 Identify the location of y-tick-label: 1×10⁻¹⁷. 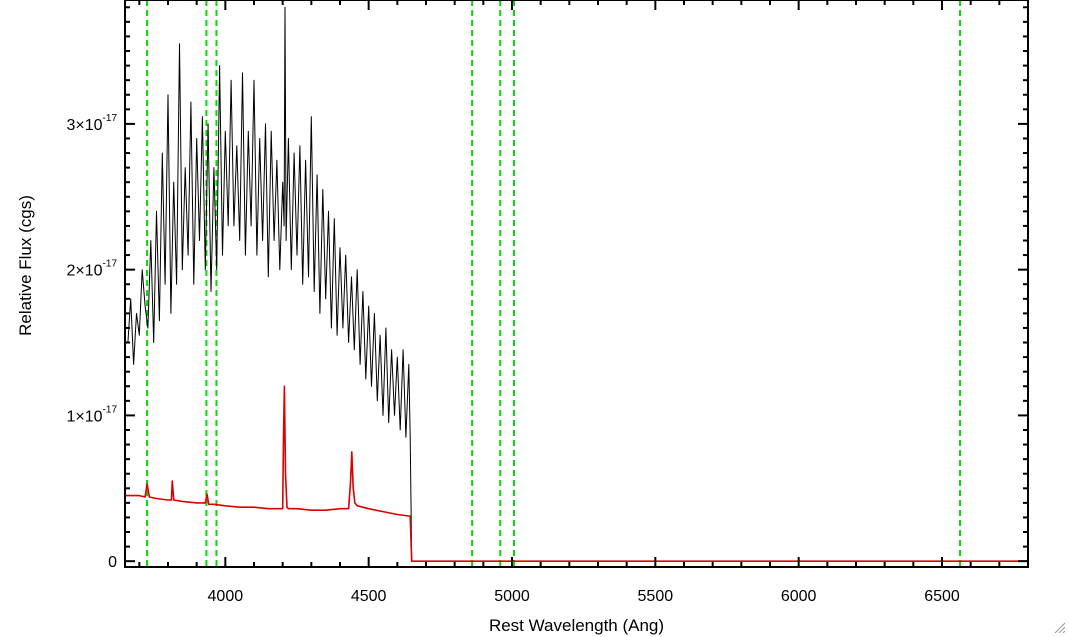
(92, 414).